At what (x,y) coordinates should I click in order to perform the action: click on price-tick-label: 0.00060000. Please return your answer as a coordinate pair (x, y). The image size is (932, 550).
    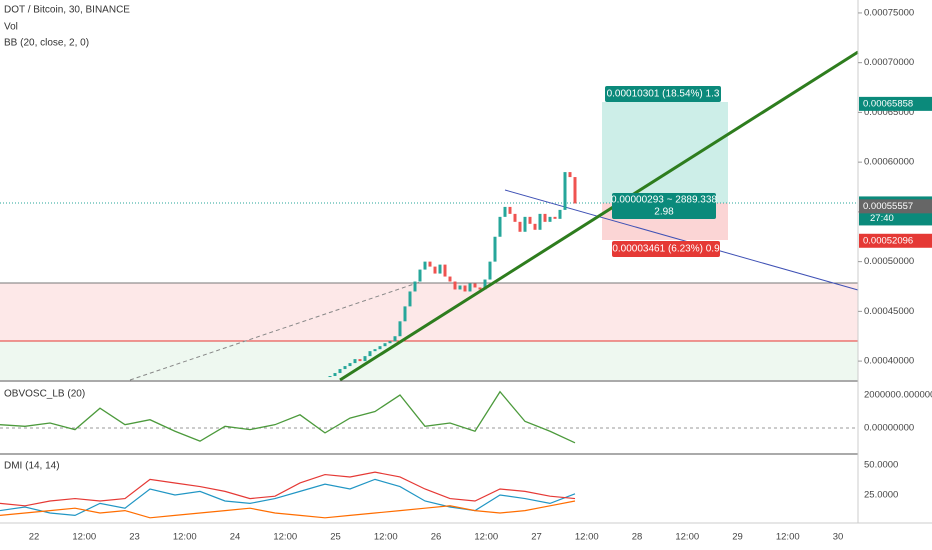
    Looking at the image, I should click on (889, 162).